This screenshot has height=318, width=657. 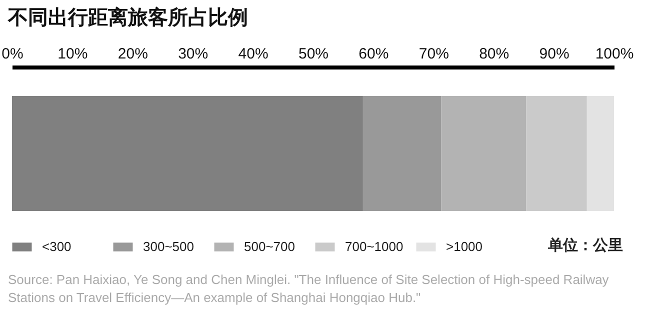 I want to click on x-tick-label: 90%, so click(x=554, y=54).